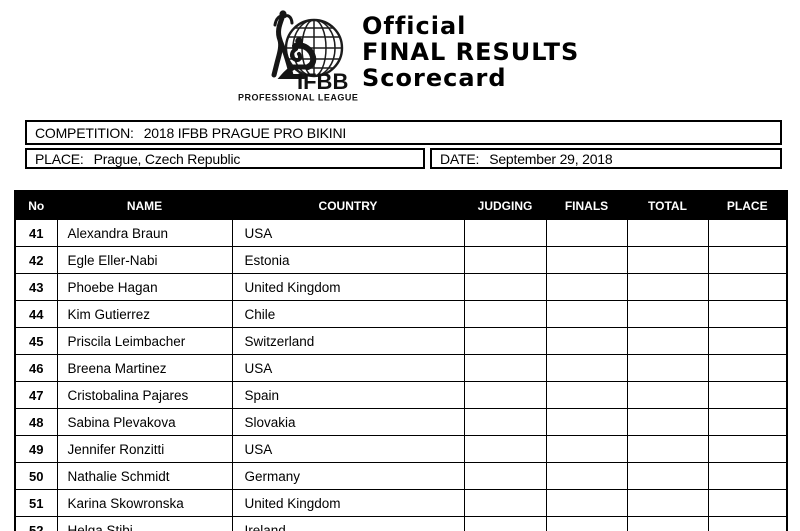  I want to click on cell-no: 50, so click(36, 476).